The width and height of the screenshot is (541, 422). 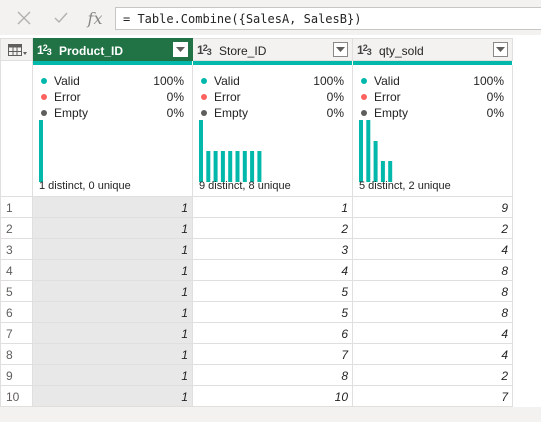 What do you see at coordinates (270, 414) in the screenshot?
I see `status-strip` at bounding box center [270, 414].